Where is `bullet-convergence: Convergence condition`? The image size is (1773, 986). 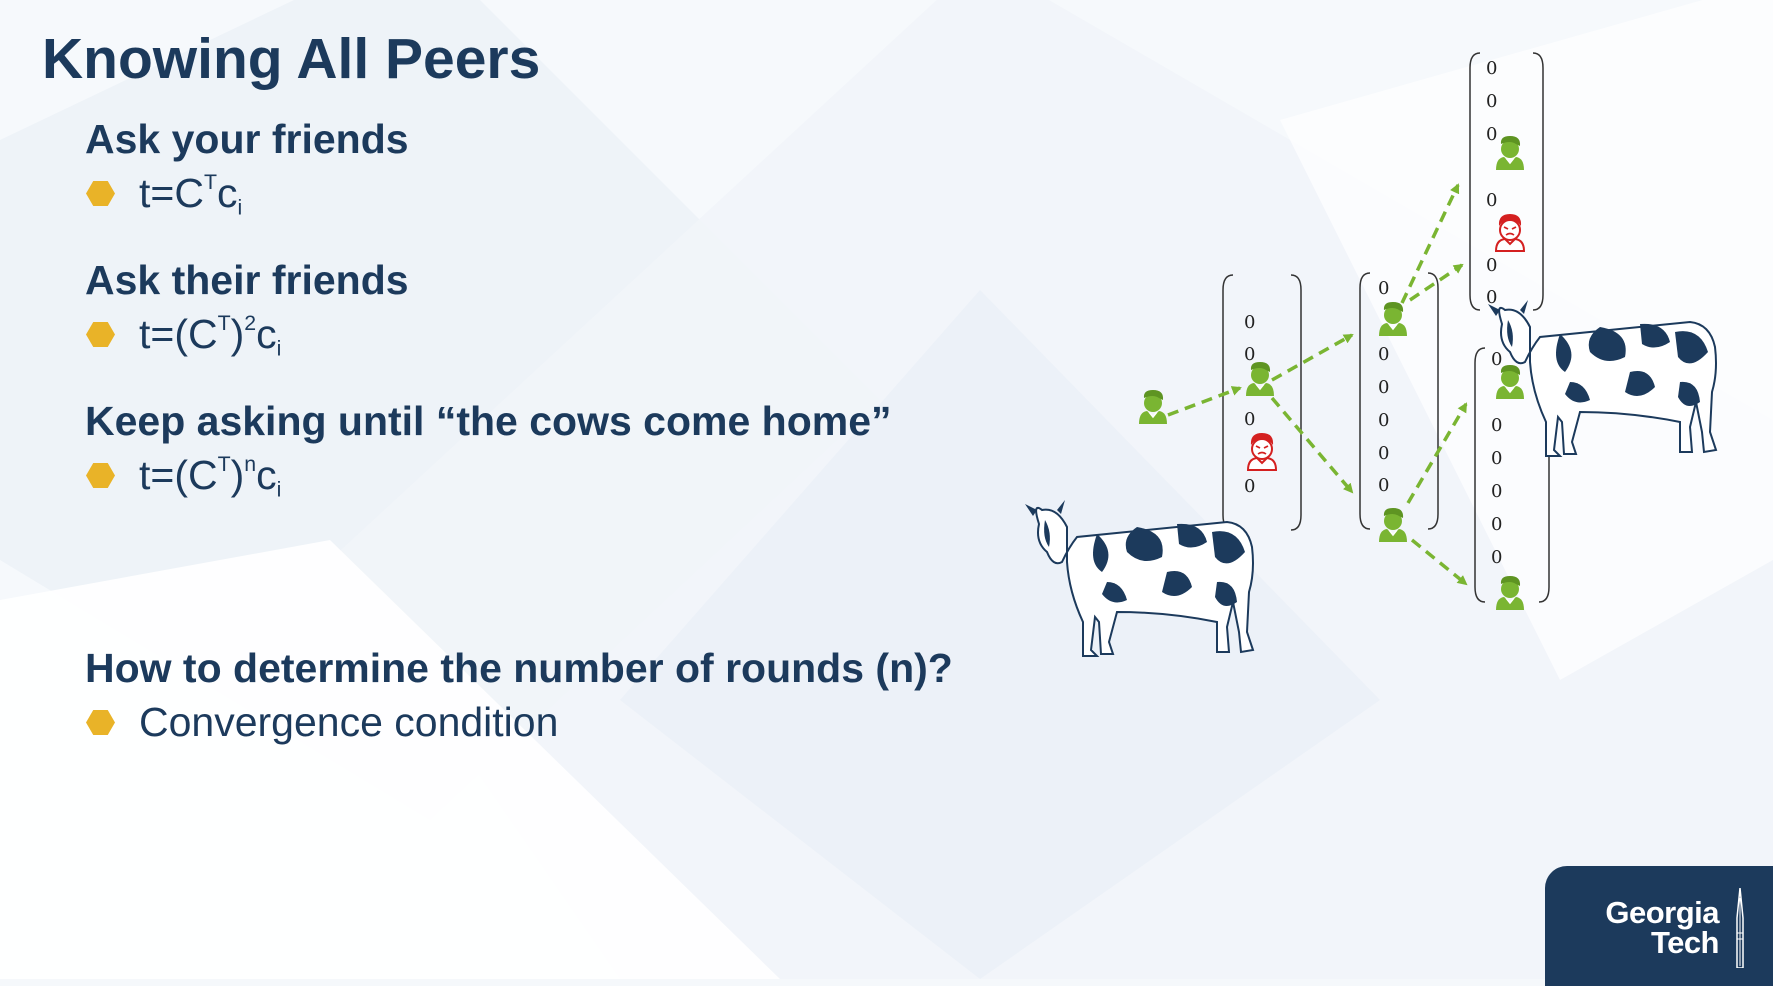 bullet-convergence: Convergence condition is located at coordinates (322, 722).